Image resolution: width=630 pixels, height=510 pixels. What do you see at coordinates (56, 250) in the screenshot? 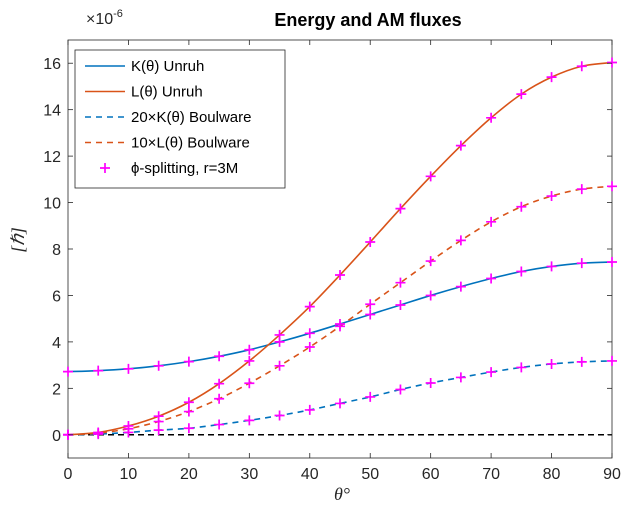
I see `y-tick-label: 8` at bounding box center [56, 250].